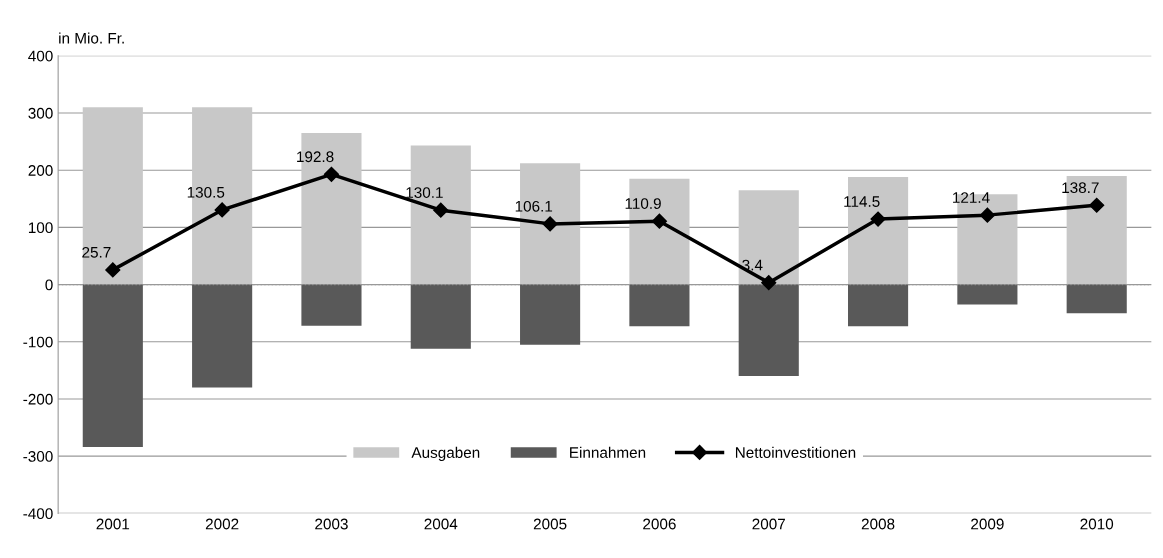 The width and height of the screenshot is (1163, 558). Describe the element at coordinates (424, 192) in the screenshot. I see `data-label: 130.1` at that location.